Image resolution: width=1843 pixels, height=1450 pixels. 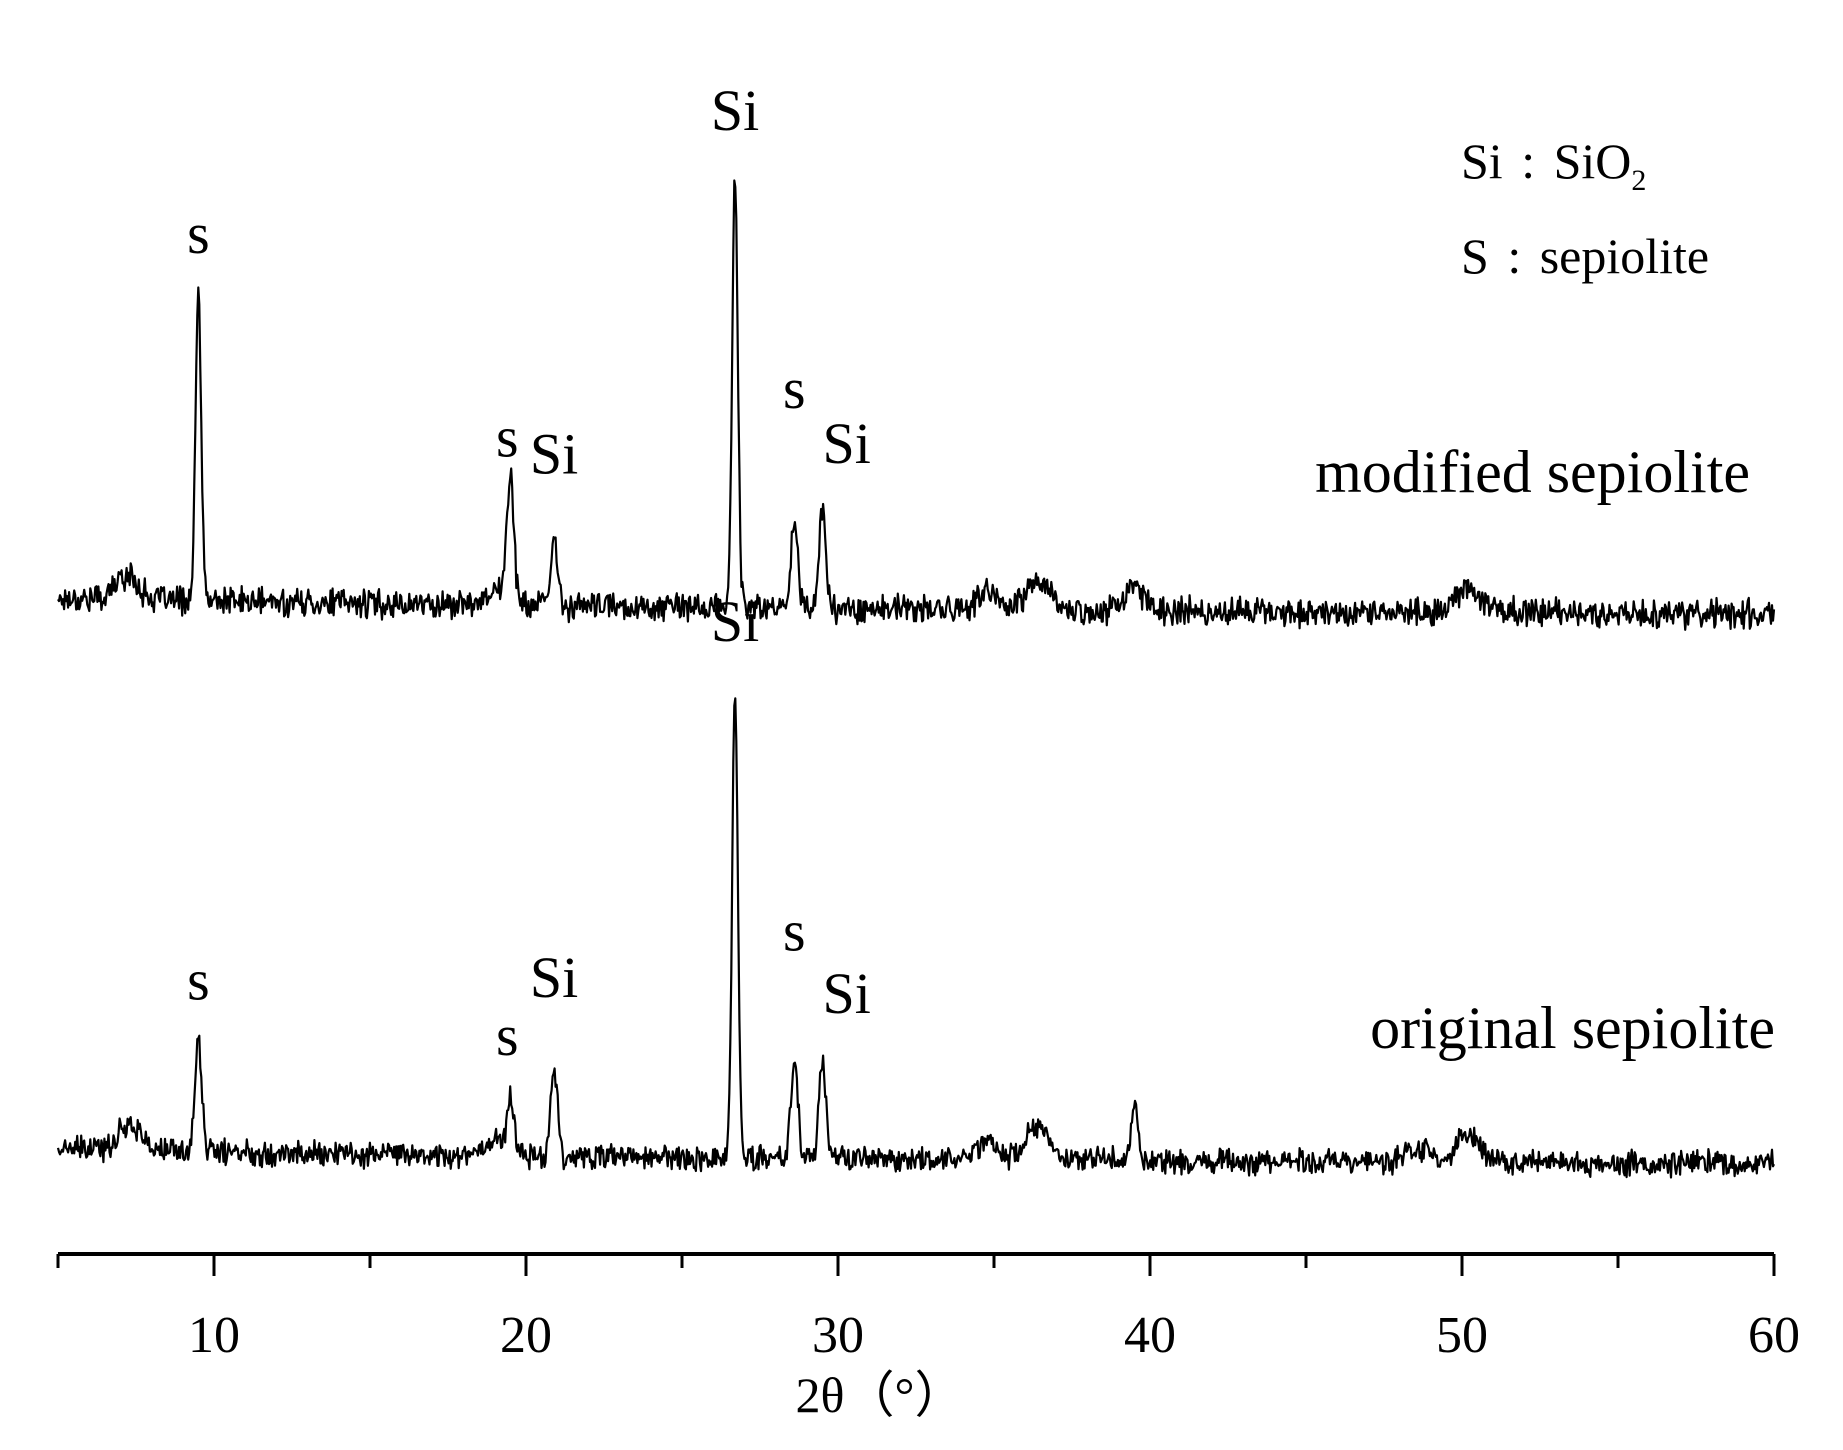 What do you see at coordinates (526, 1335) in the screenshot?
I see `x-tick-label: 20` at bounding box center [526, 1335].